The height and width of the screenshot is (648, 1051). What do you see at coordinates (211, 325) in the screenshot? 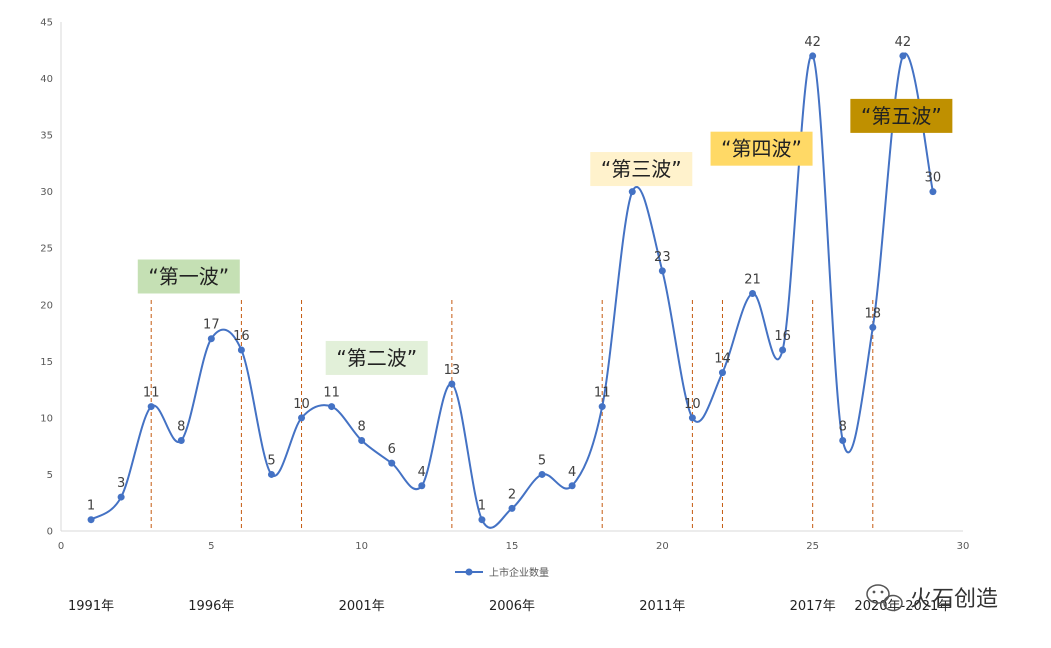
I see `data-label: 17` at bounding box center [211, 325].